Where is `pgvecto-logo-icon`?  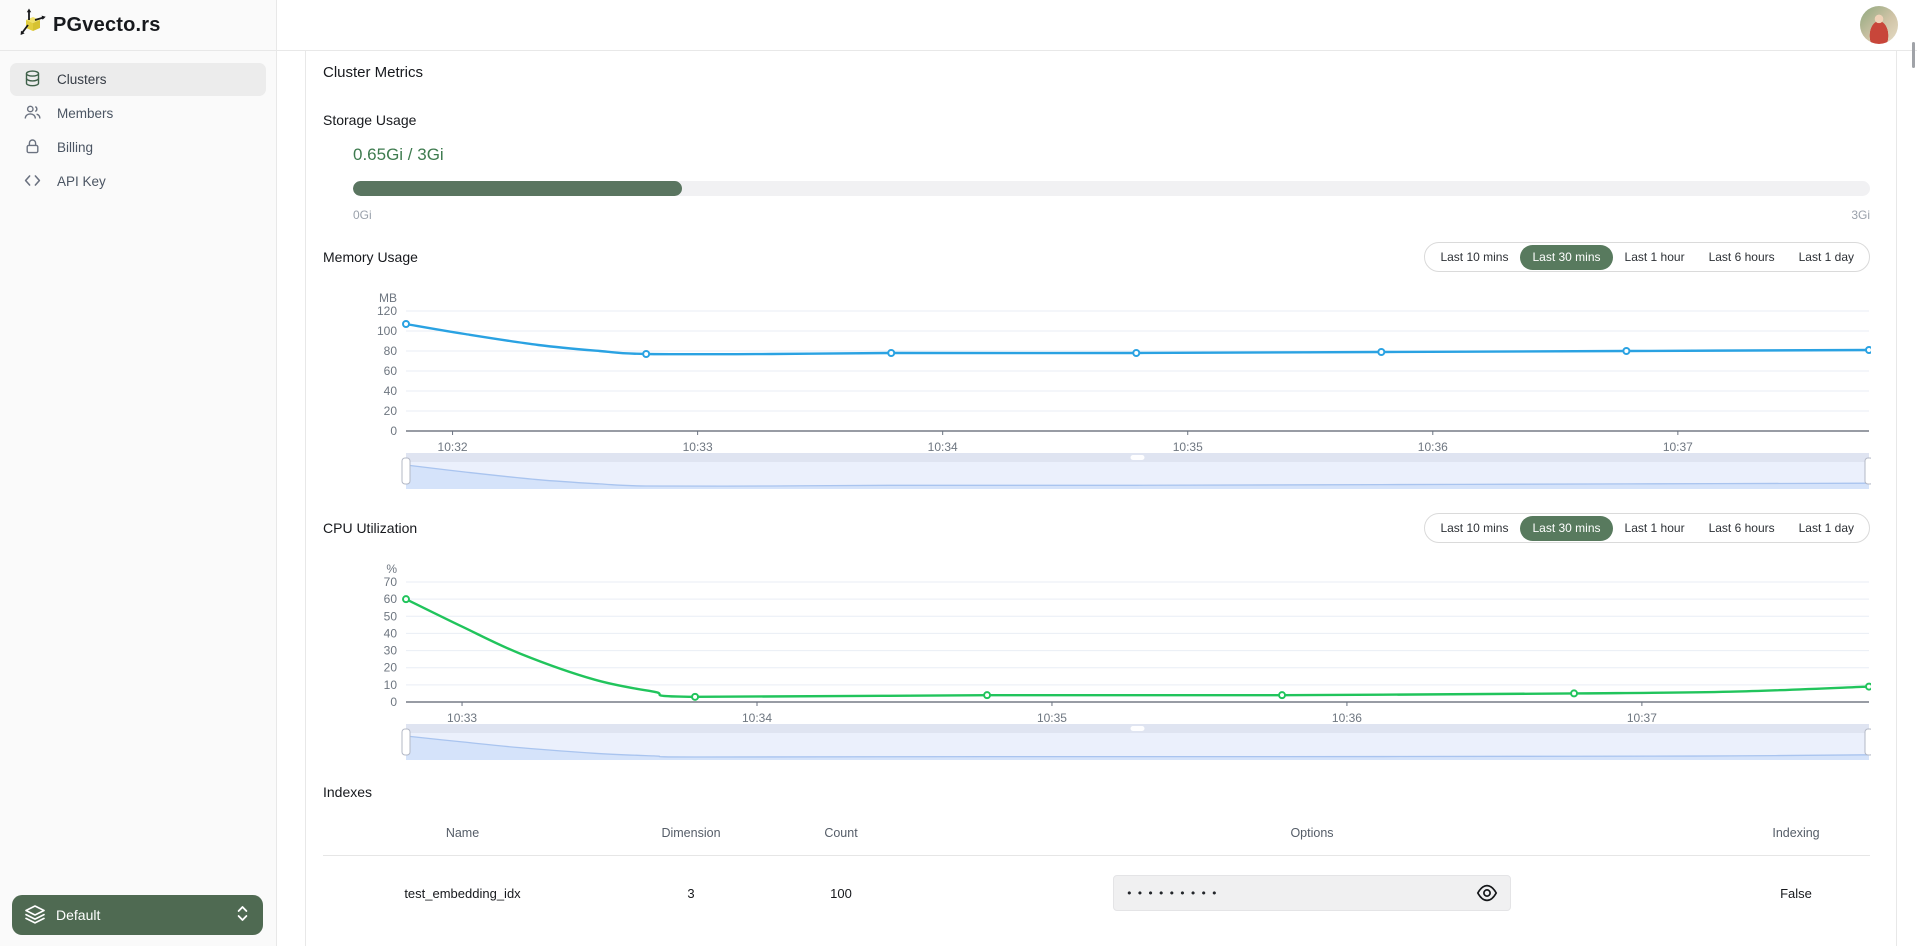 pgvecto-logo-icon is located at coordinates (32, 25).